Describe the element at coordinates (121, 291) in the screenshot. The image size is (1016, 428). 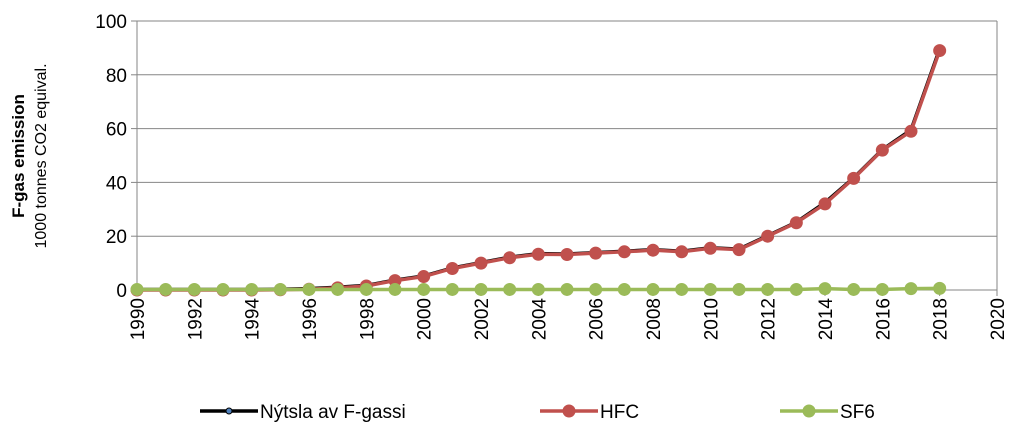
I see `y-tick-label: 0` at that location.